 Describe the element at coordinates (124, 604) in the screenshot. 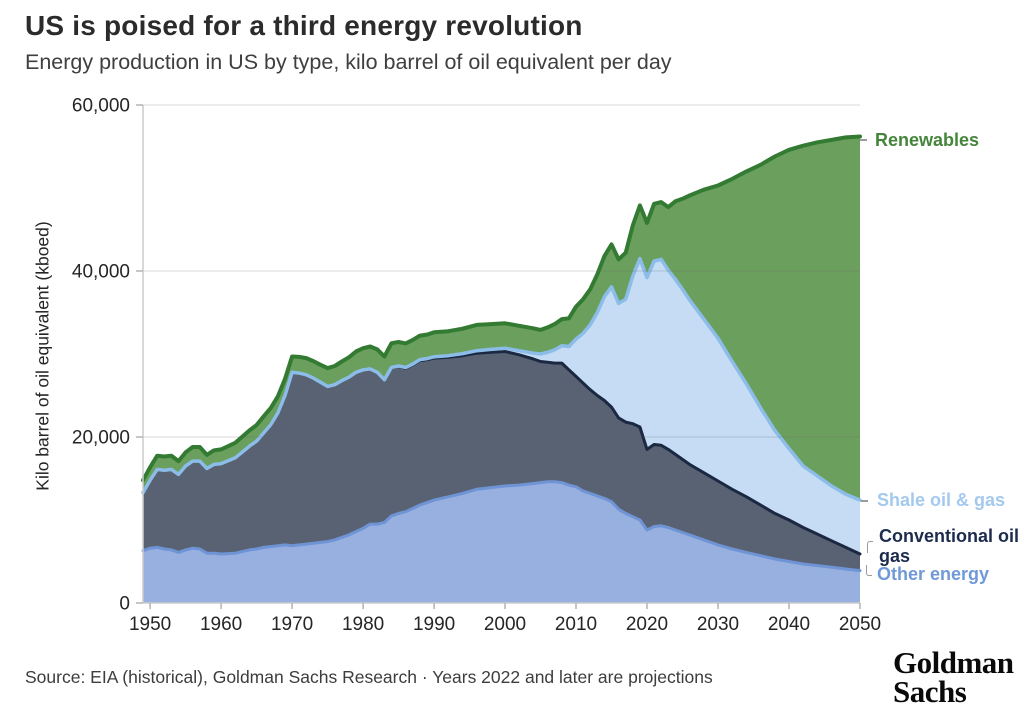

I see `y-tick-label: 0` at that location.